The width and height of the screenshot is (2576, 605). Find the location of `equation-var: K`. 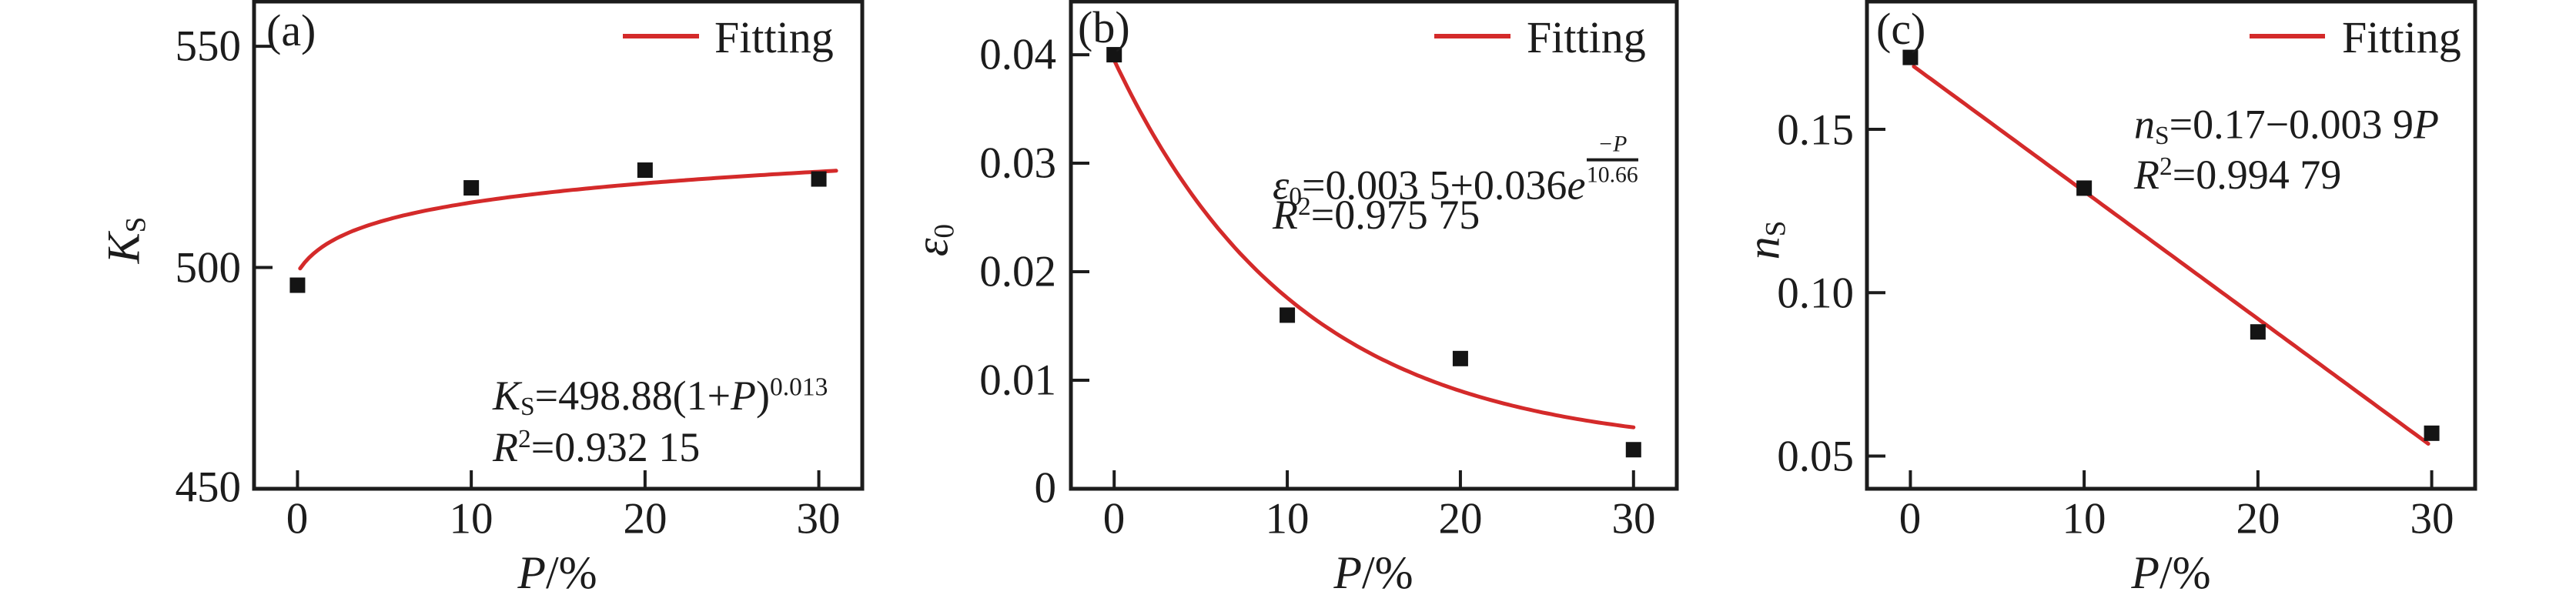

equation-var: K is located at coordinates (507, 396).